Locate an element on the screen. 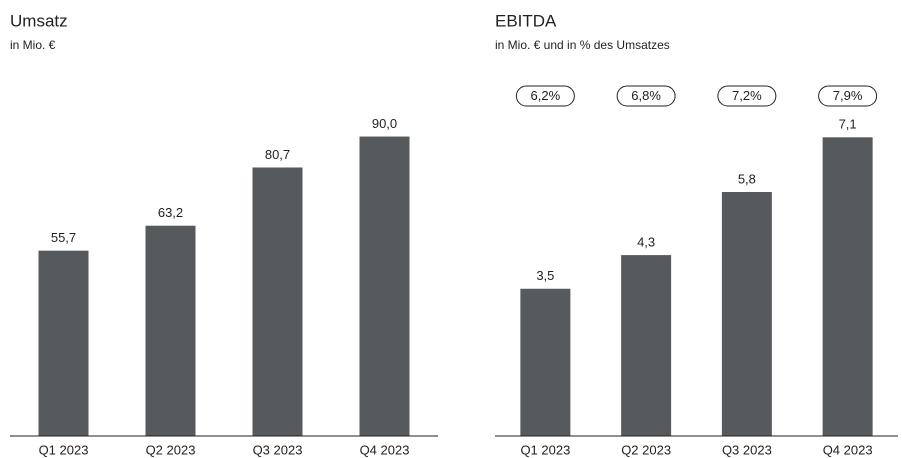 This screenshot has width=902, height=458. value-label: 7,1 is located at coordinates (848, 124).